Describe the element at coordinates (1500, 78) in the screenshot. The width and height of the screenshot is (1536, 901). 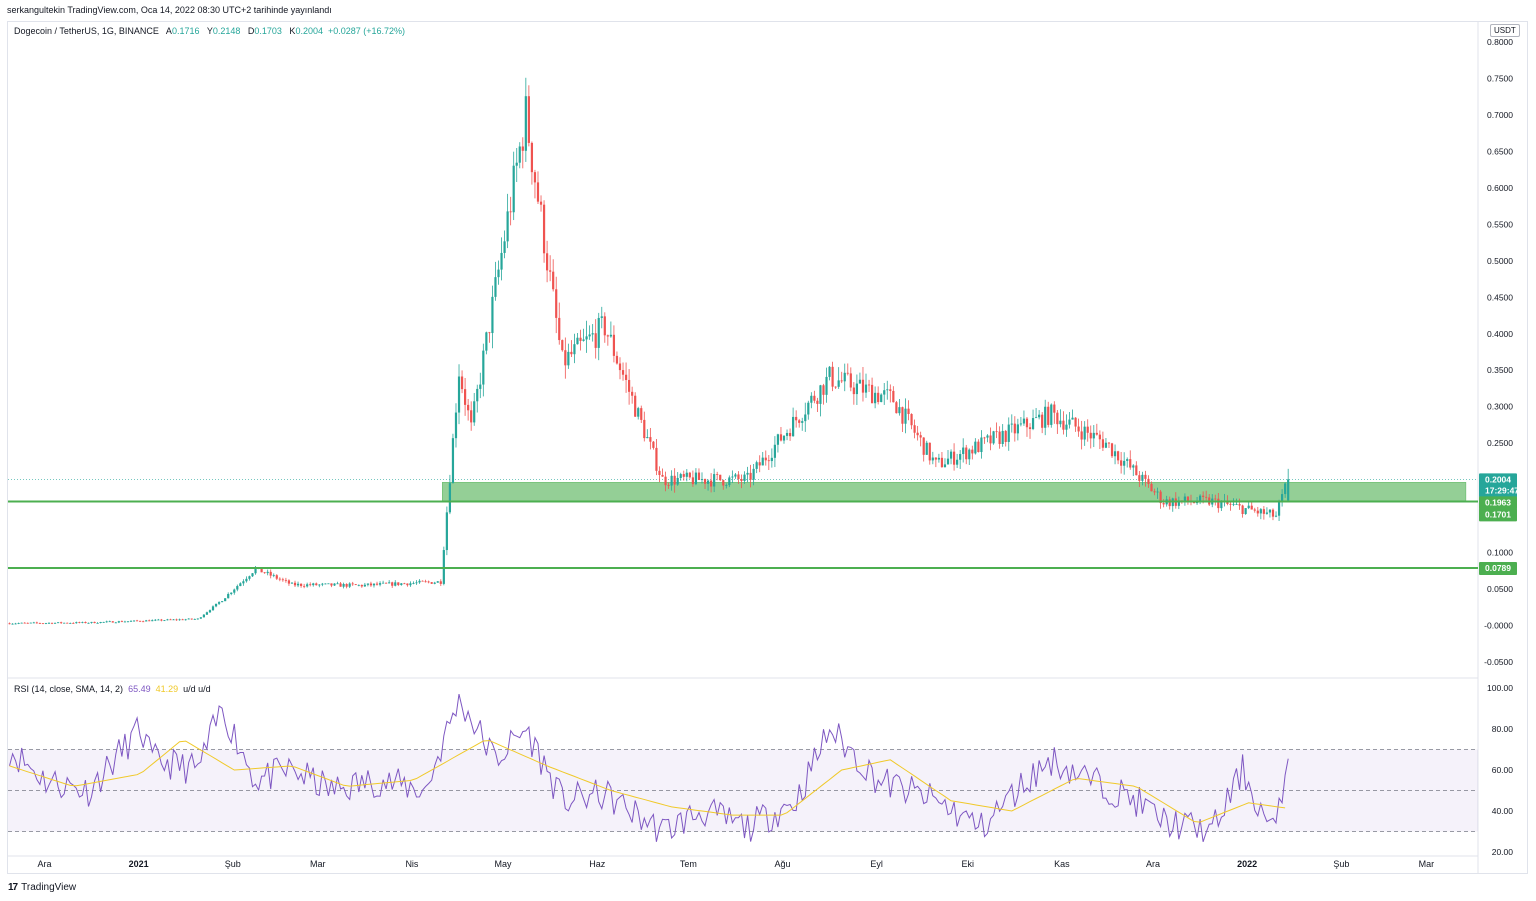
I see `price-tick-label: 0.7500` at that location.